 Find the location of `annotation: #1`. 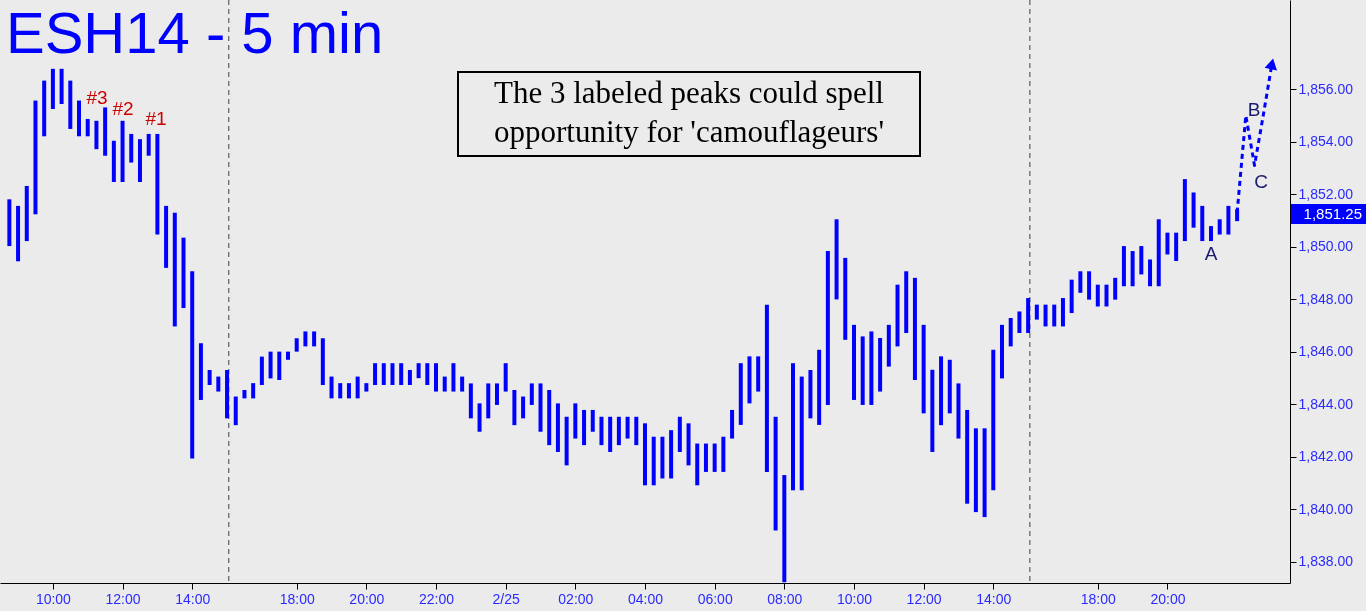

annotation: #1 is located at coordinates (156, 118).